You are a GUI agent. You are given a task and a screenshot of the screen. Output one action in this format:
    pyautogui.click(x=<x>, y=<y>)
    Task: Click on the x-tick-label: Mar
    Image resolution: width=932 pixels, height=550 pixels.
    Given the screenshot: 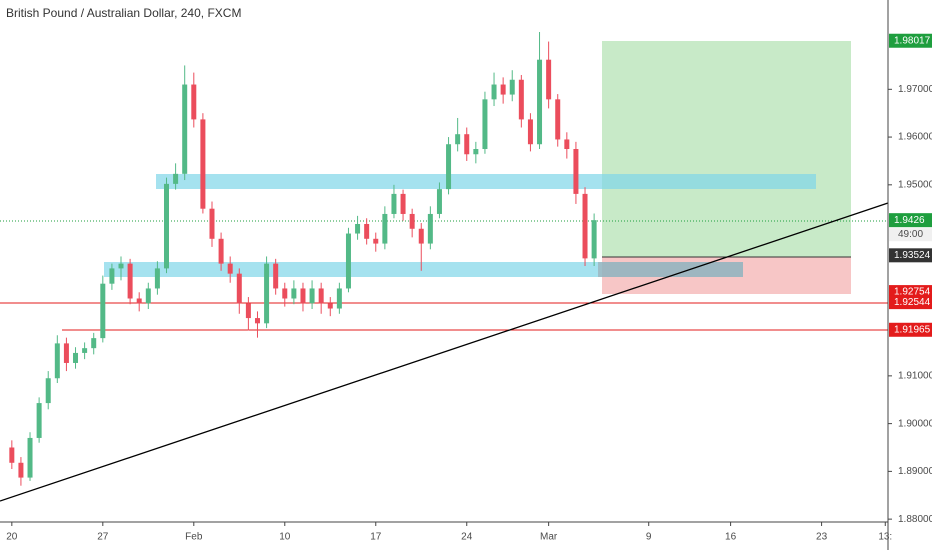 What is the action you would take?
    pyautogui.click(x=549, y=537)
    